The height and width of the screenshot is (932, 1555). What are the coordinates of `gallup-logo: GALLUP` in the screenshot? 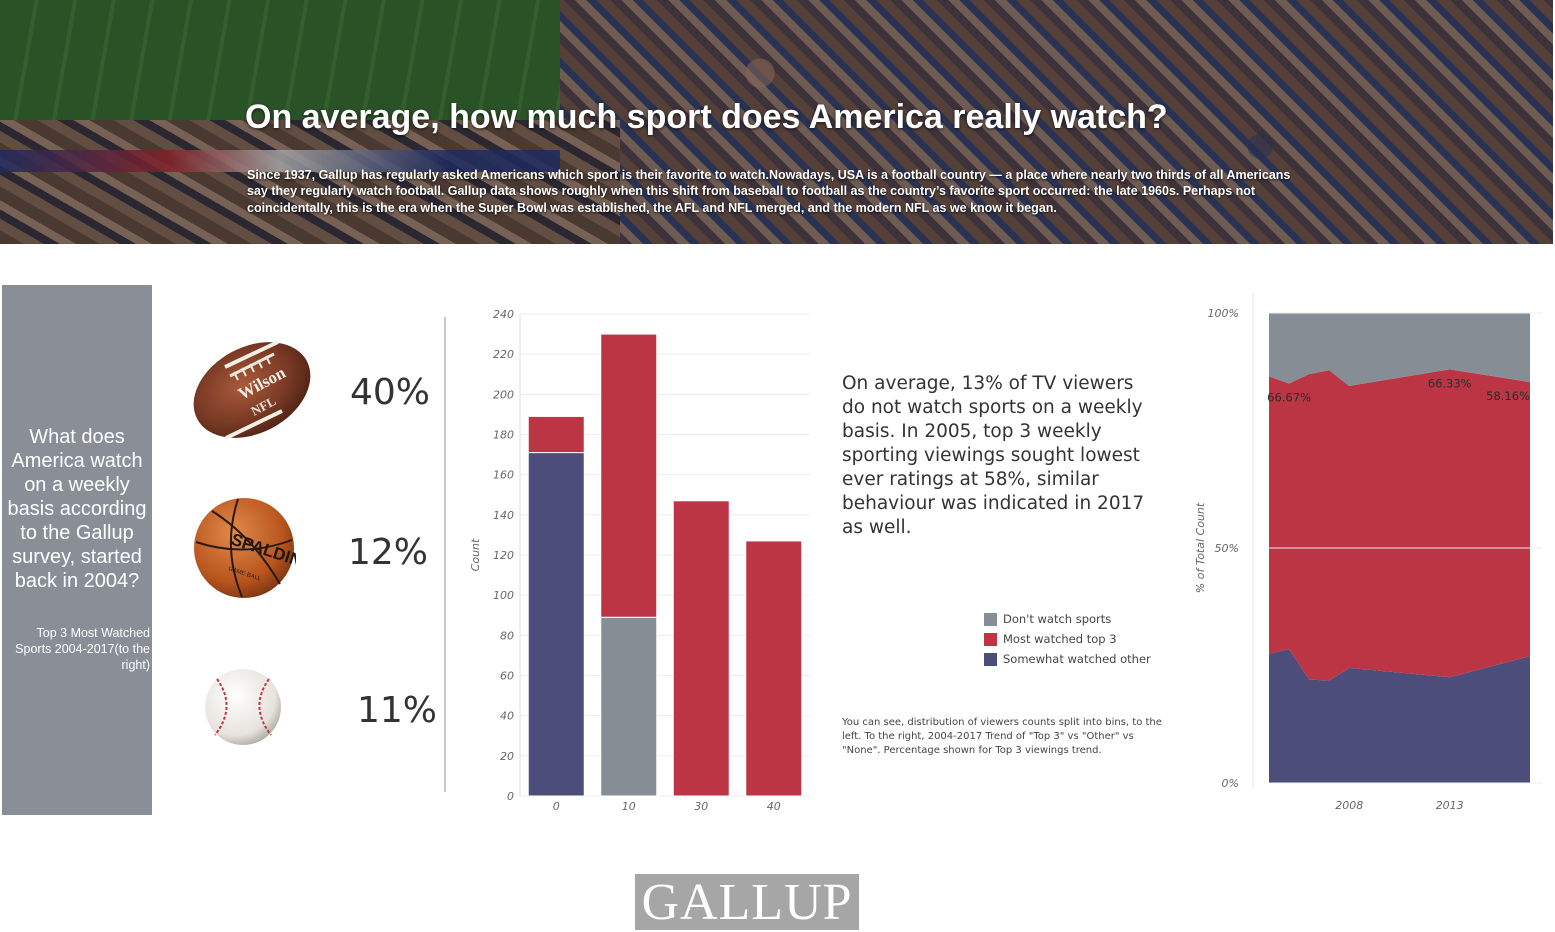 It's located at (747, 902).